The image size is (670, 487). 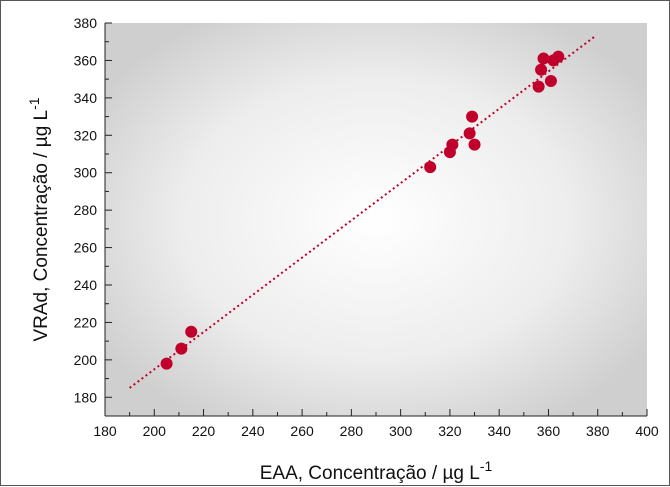 What do you see at coordinates (86, 98) in the screenshot?
I see `y-tick-label: 340` at bounding box center [86, 98].